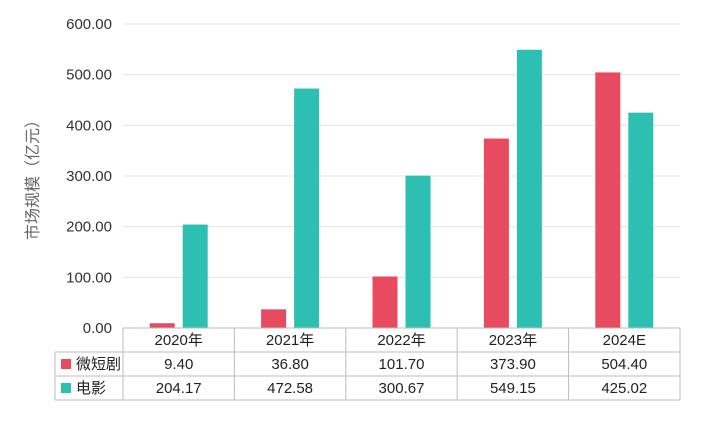  Describe the element at coordinates (32, 176) in the screenshot. I see `y-axis-label: 市场规模（亿元）` at that location.